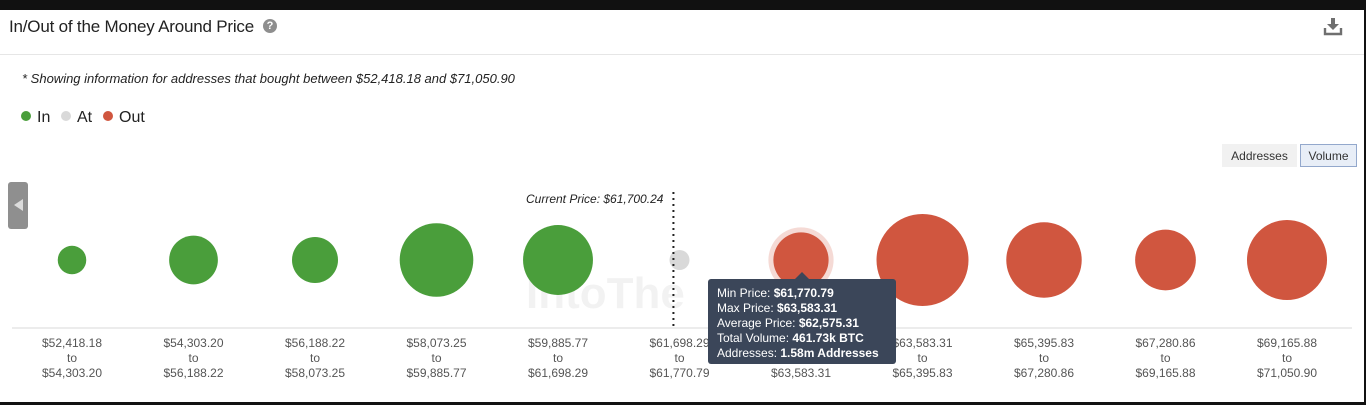 This screenshot has width=1366, height=405. I want to click on tick-label-from: $58,073.25, so click(436, 343).